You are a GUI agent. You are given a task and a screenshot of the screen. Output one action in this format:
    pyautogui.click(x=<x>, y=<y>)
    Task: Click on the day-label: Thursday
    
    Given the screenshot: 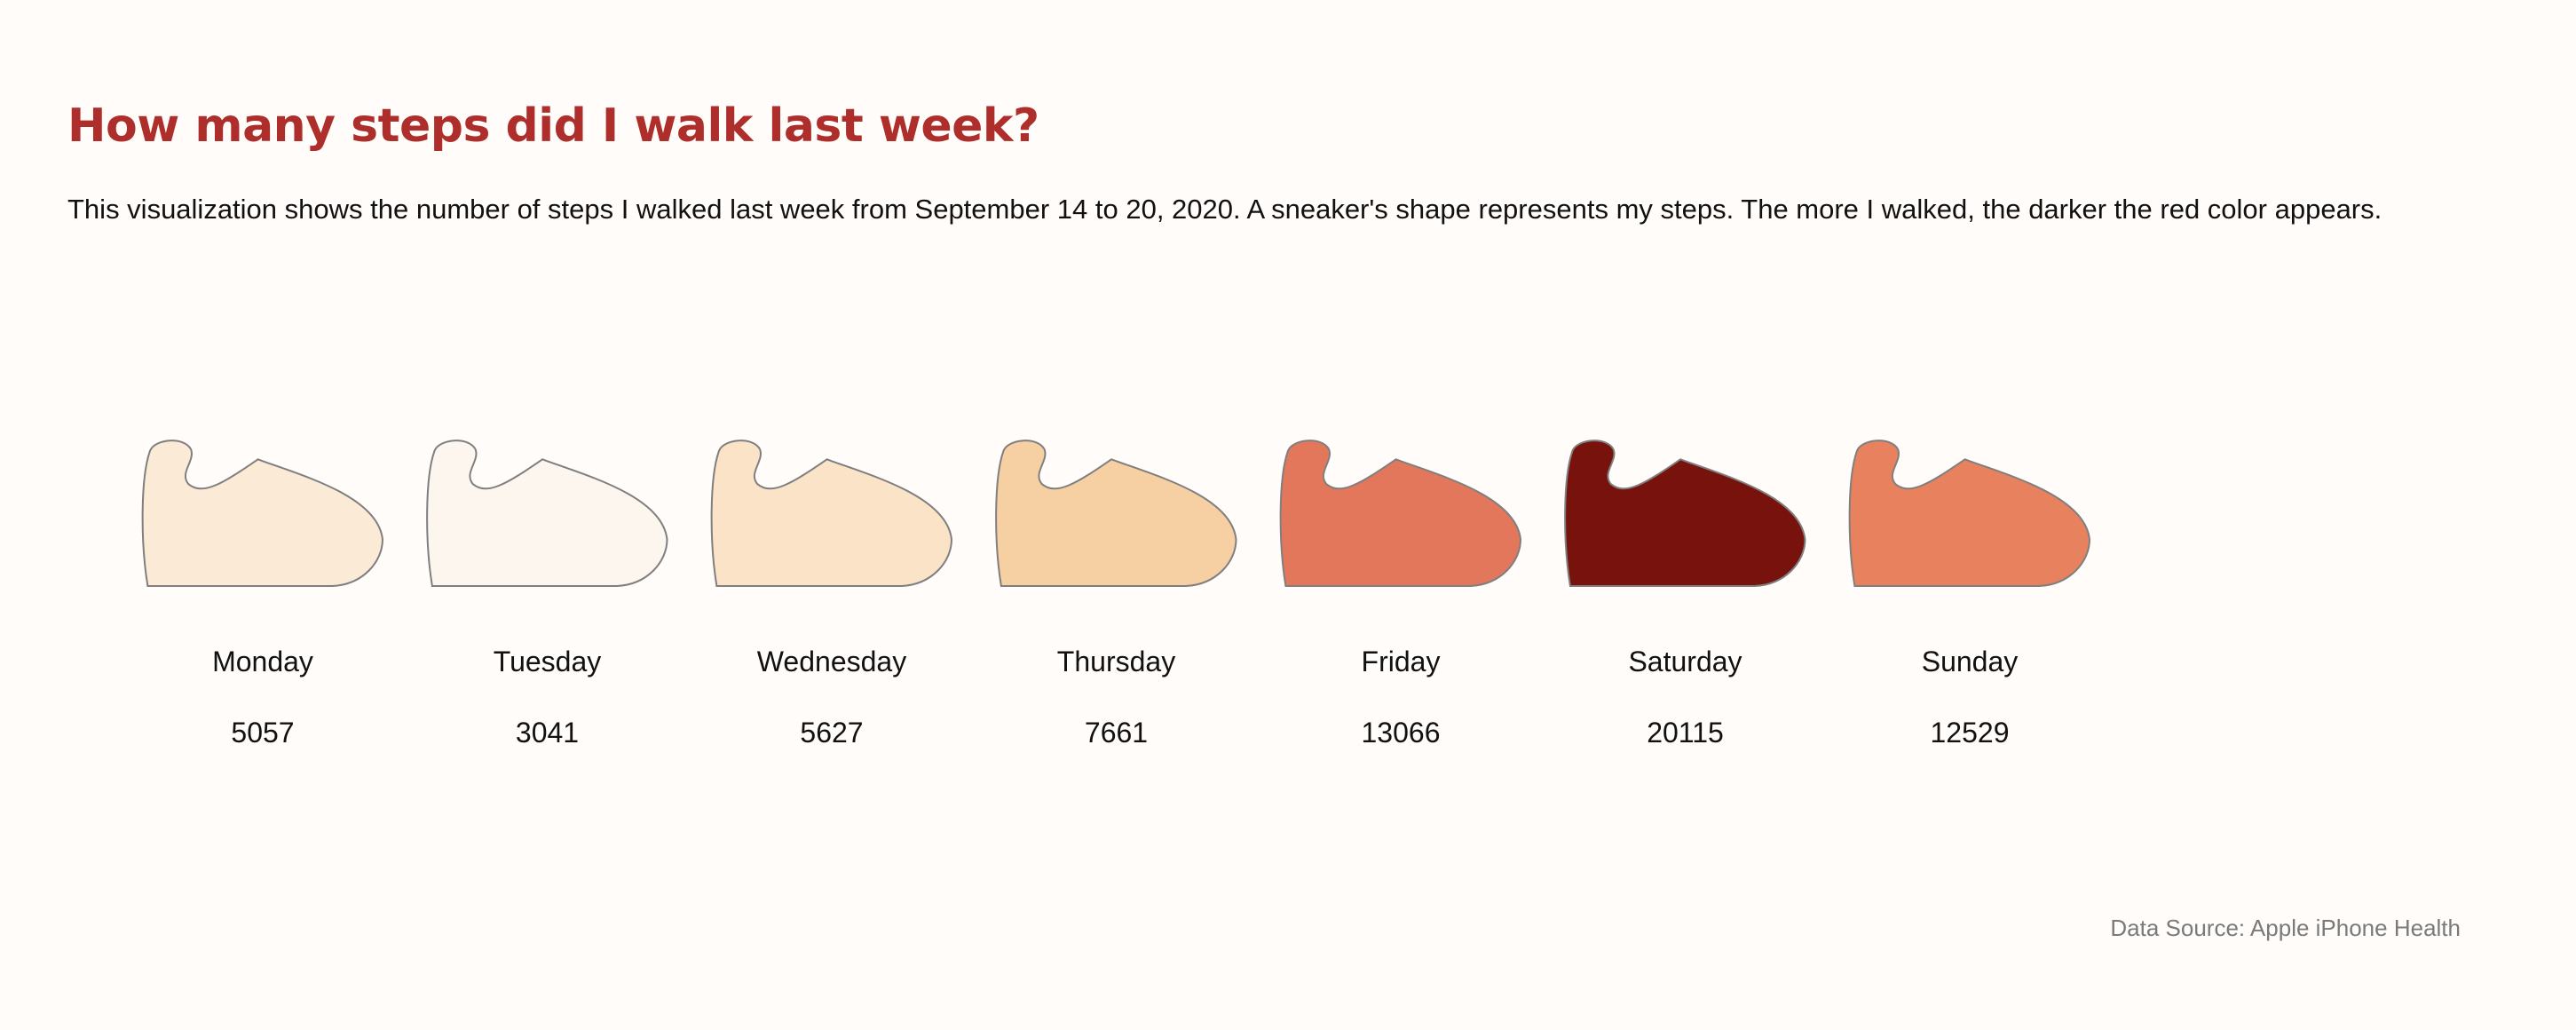 What is the action you would take?
    pyautogui.click(x=1116, y=661)
    